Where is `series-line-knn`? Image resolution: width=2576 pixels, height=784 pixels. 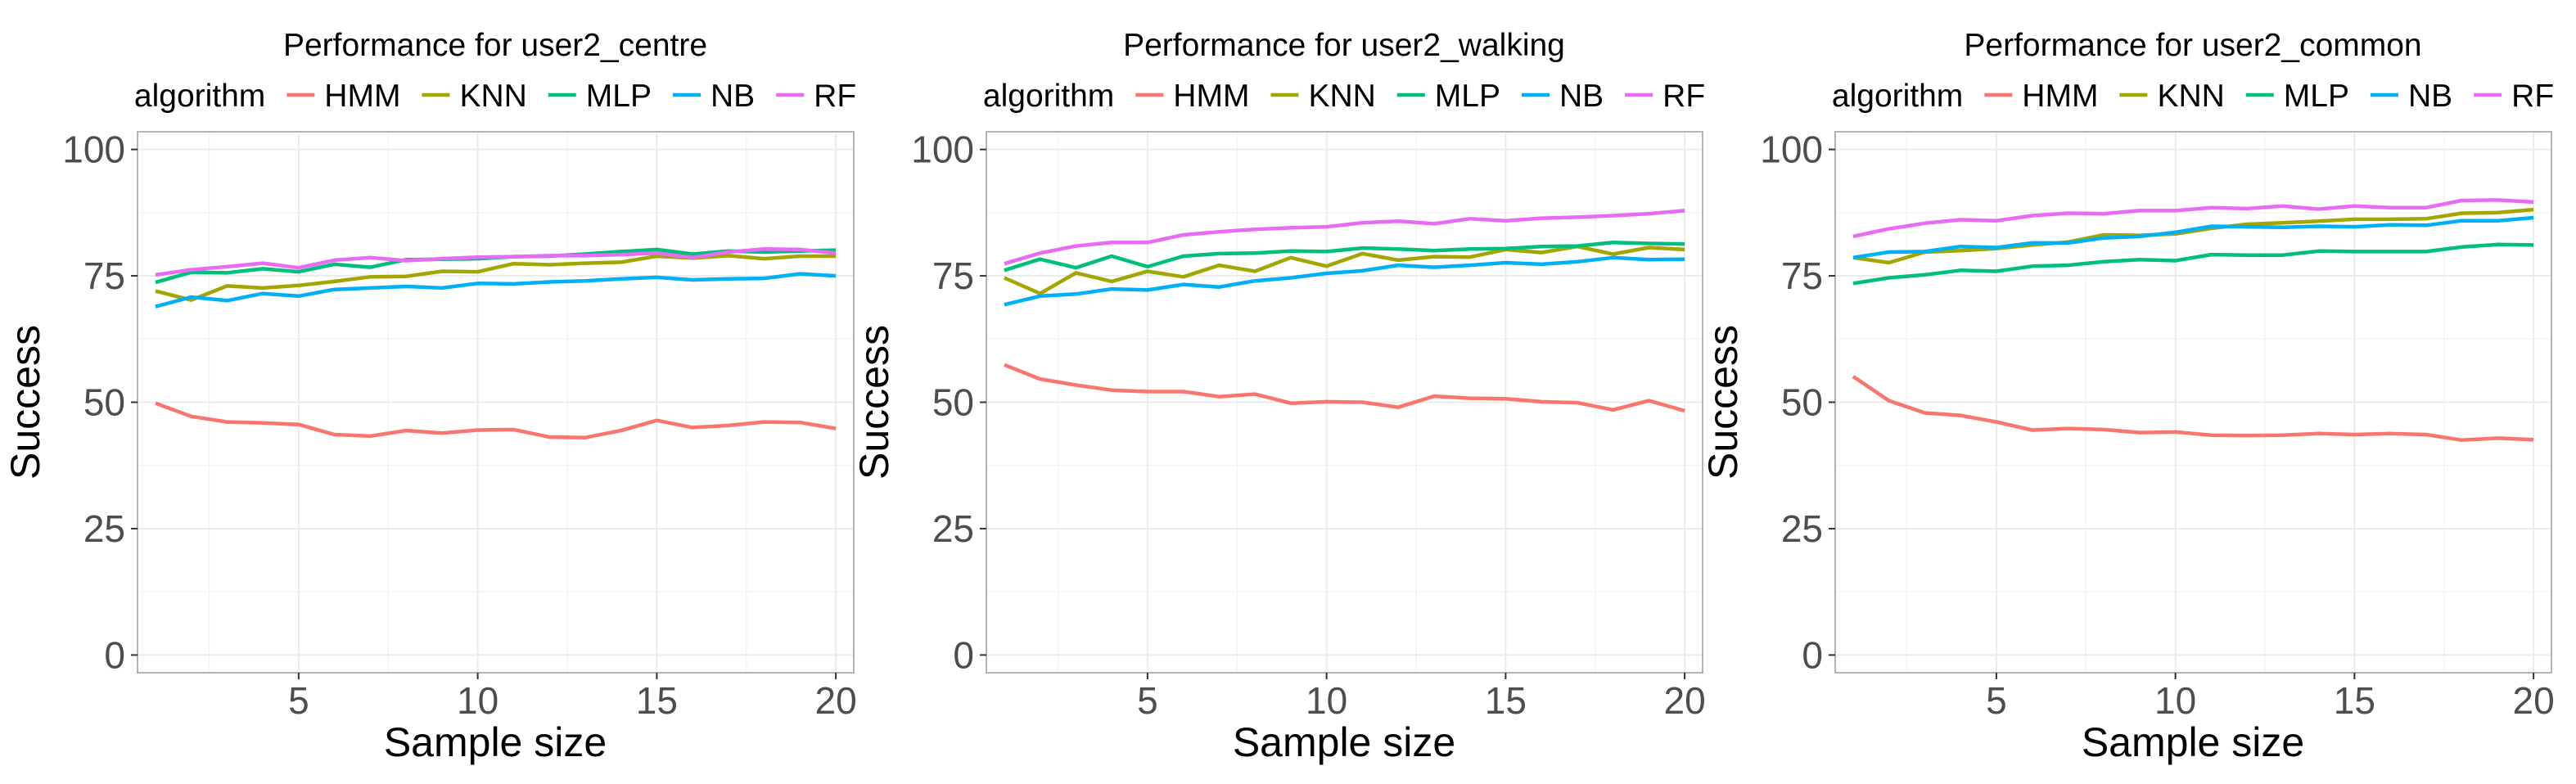 series-line-knn is located at coordinates (496, 278).